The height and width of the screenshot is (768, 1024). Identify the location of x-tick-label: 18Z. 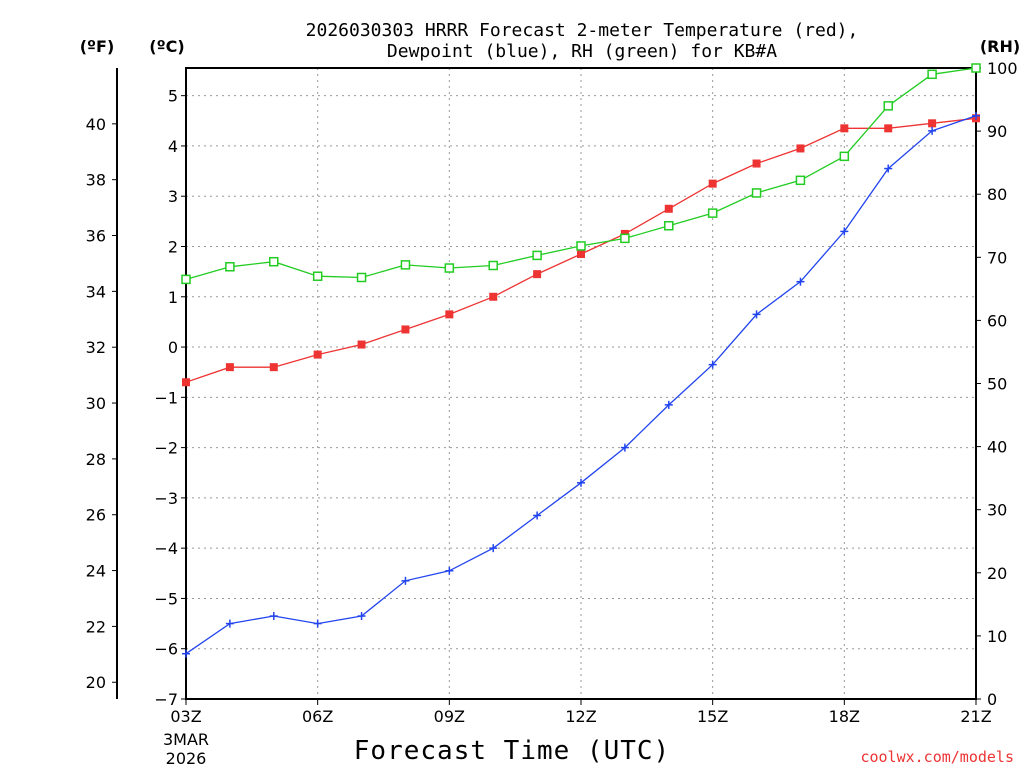
(844, 716).